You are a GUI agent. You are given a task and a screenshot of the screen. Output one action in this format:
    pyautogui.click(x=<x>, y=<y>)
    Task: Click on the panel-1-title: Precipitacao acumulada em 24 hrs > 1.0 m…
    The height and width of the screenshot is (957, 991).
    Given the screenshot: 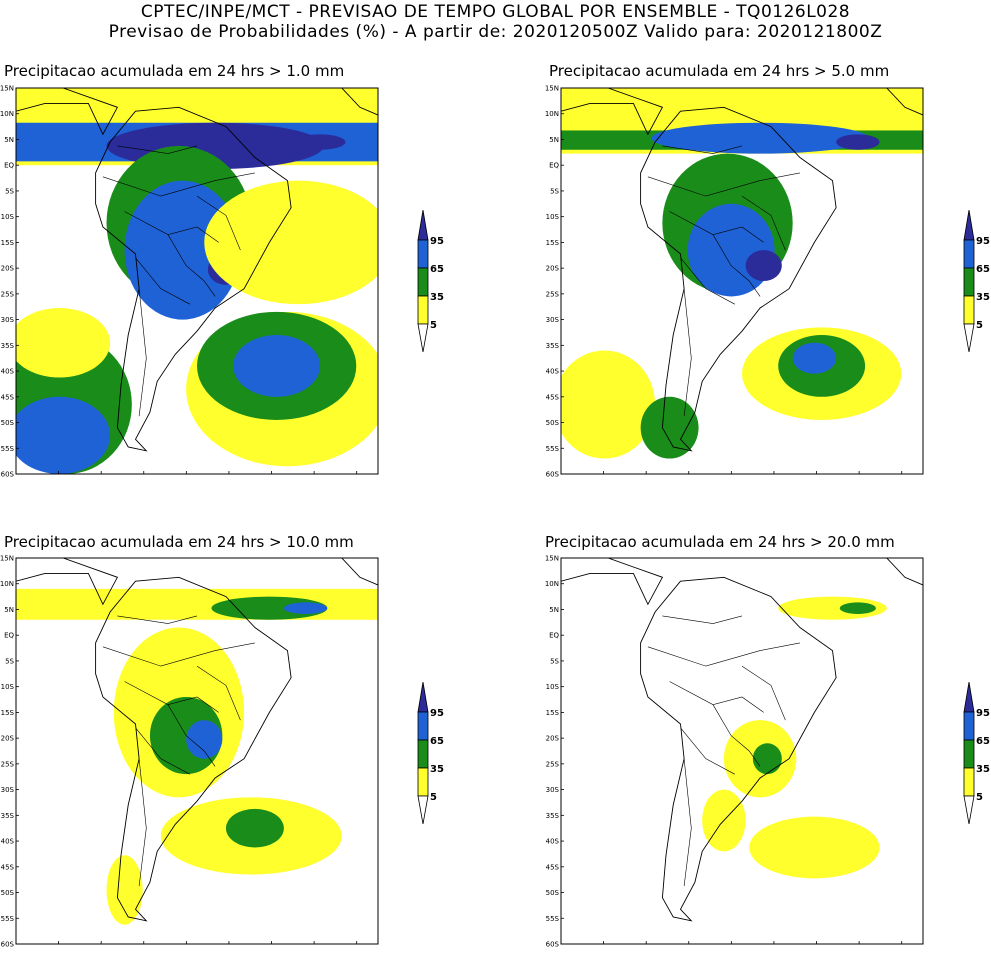 What is the action you would take?
    pyautogui.click(x=174, y=71)
    